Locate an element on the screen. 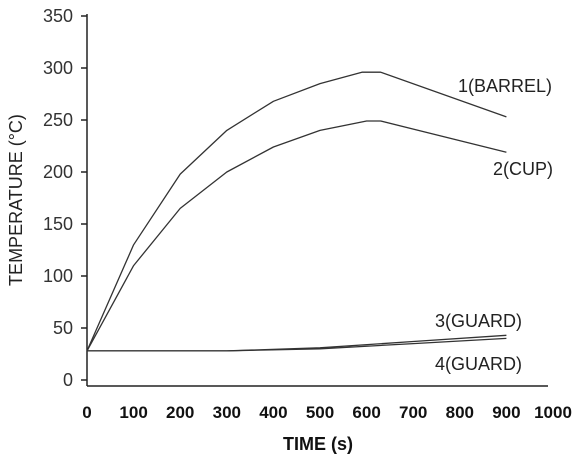  y-tick-label: 300 is located at coordinates (58, 68).